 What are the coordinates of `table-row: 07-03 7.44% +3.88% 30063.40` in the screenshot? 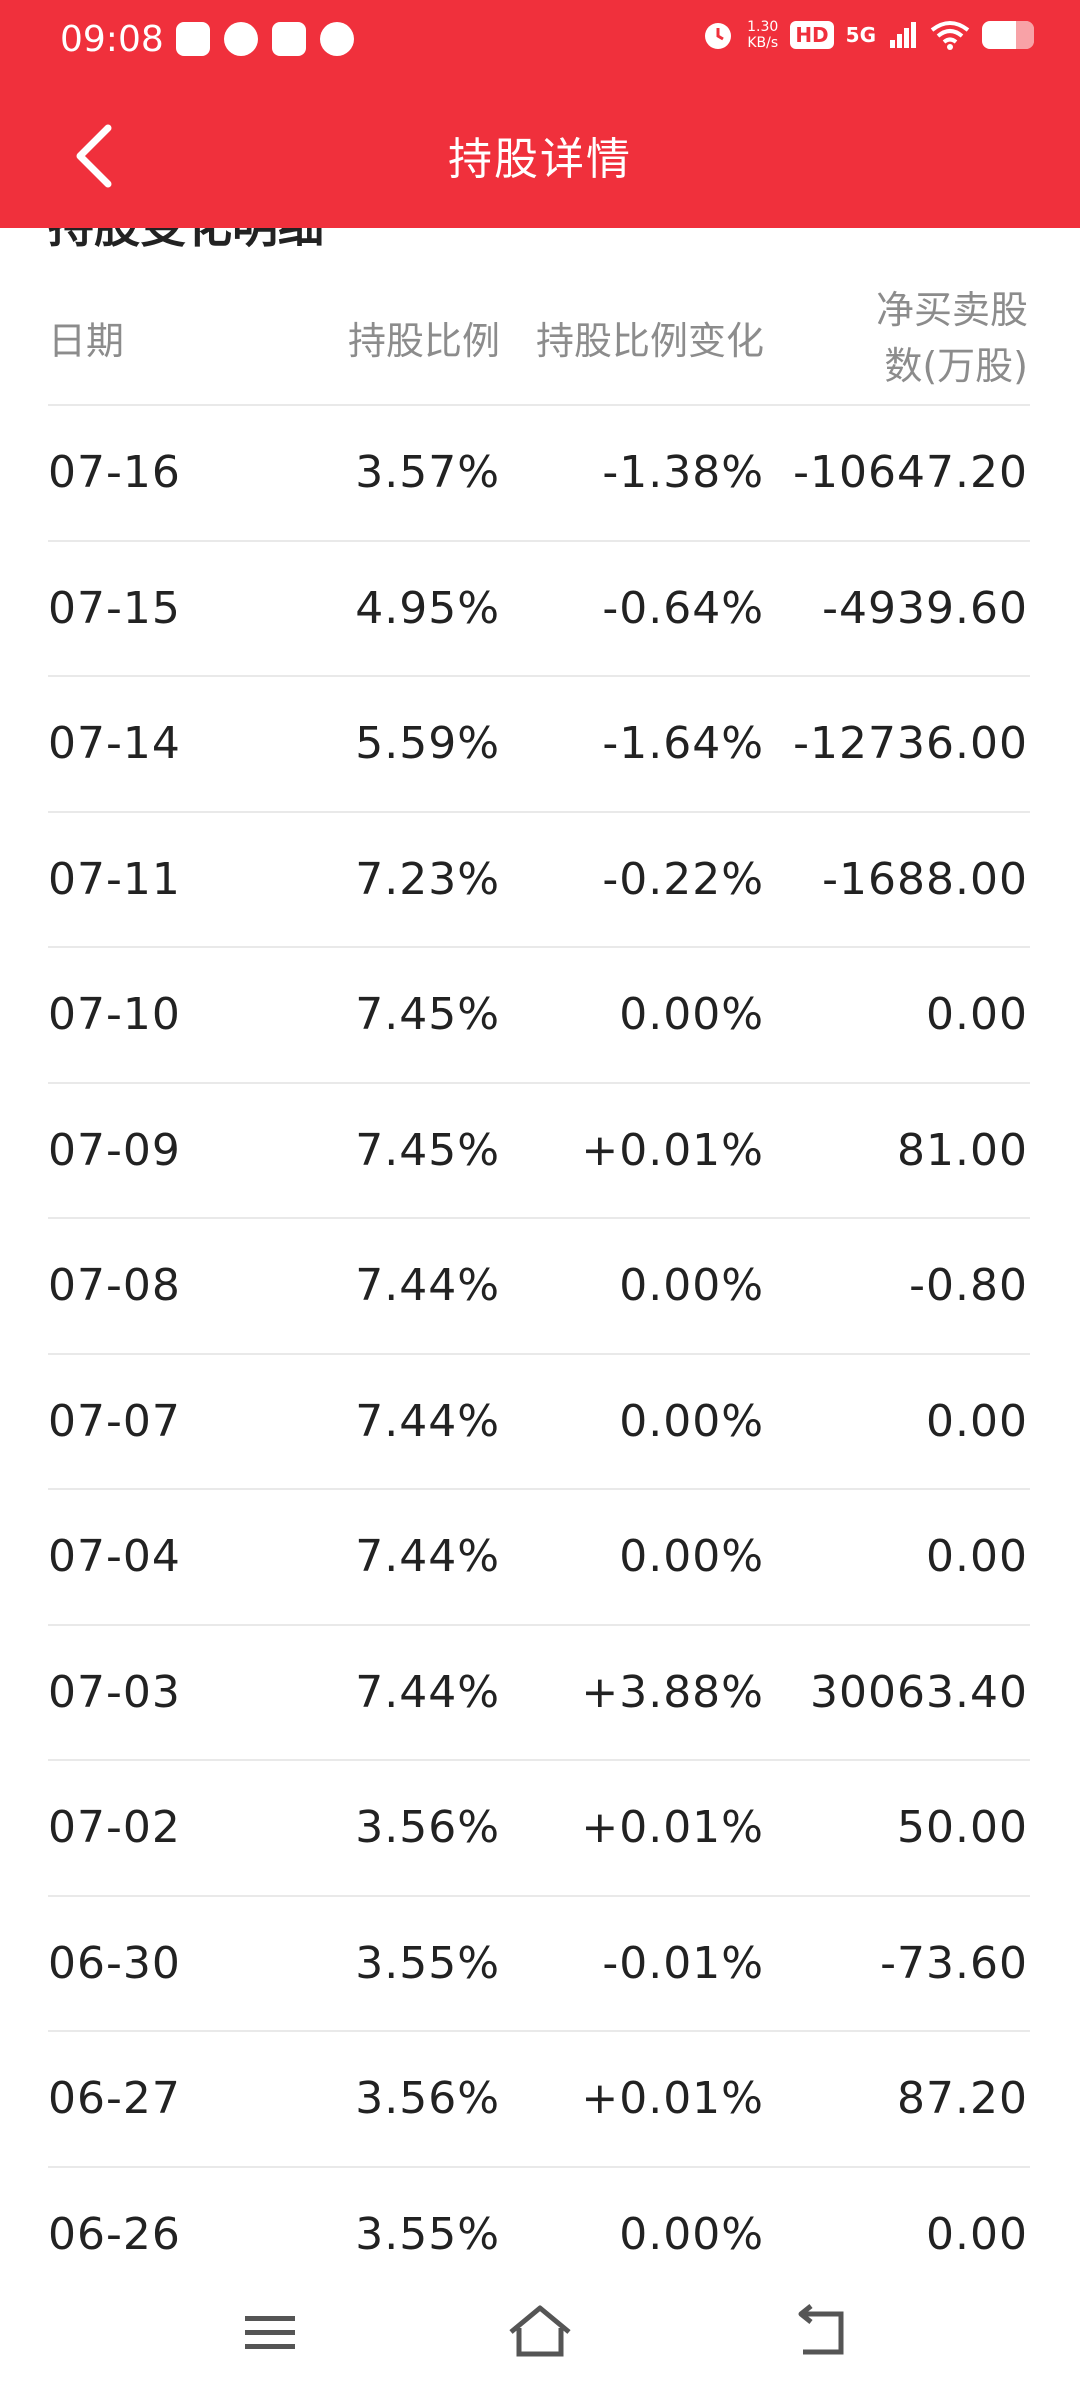 It's located at (540, 1692).